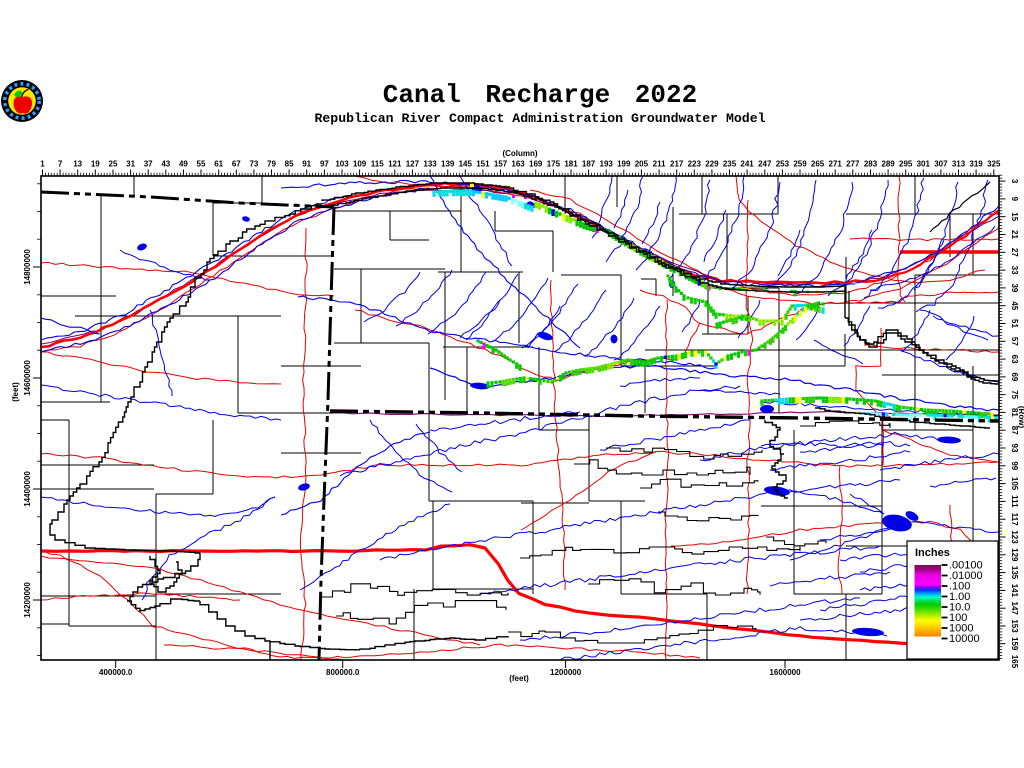  I want to click on svg-text: 45, so click(1014, 305).